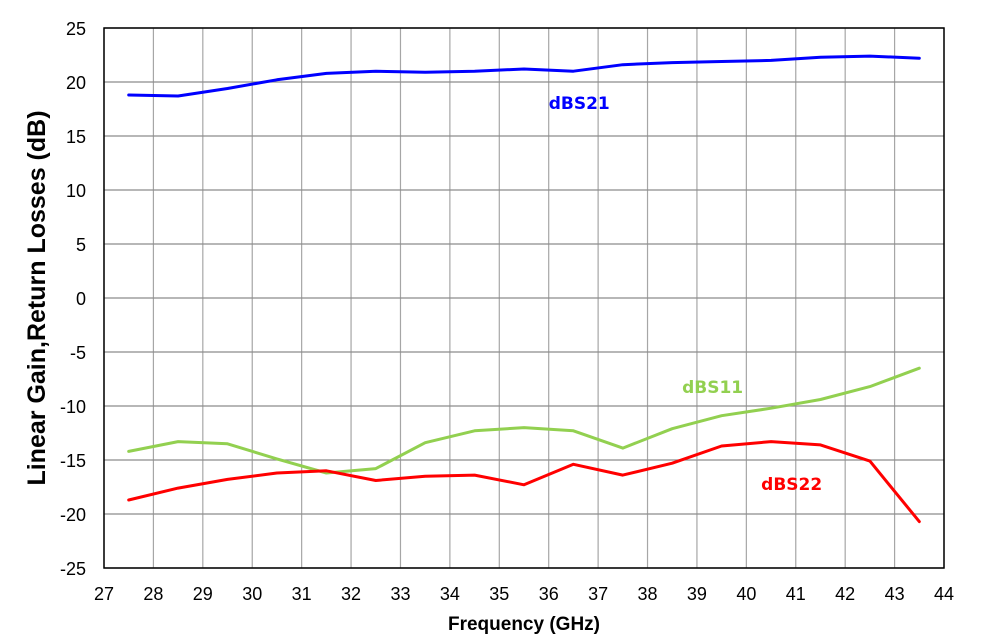 Image resolution: width=992 pixels, height=640 pixels. Describe the element at coordinates (73, 515) in the screenshot. I see `y-tick-label: -20` at that location.